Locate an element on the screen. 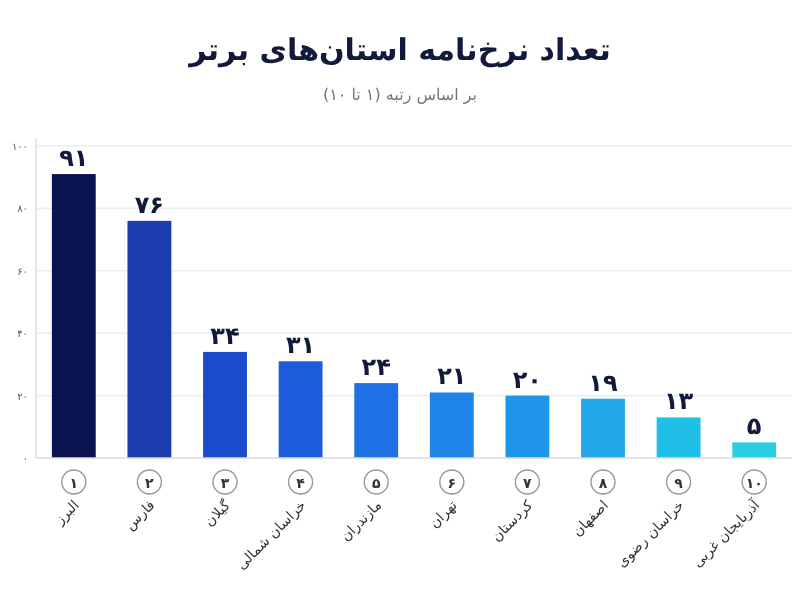 The height and width of the screenshot is (600, 800). data-label: ۱۳ is located at coordinates (679, 401).